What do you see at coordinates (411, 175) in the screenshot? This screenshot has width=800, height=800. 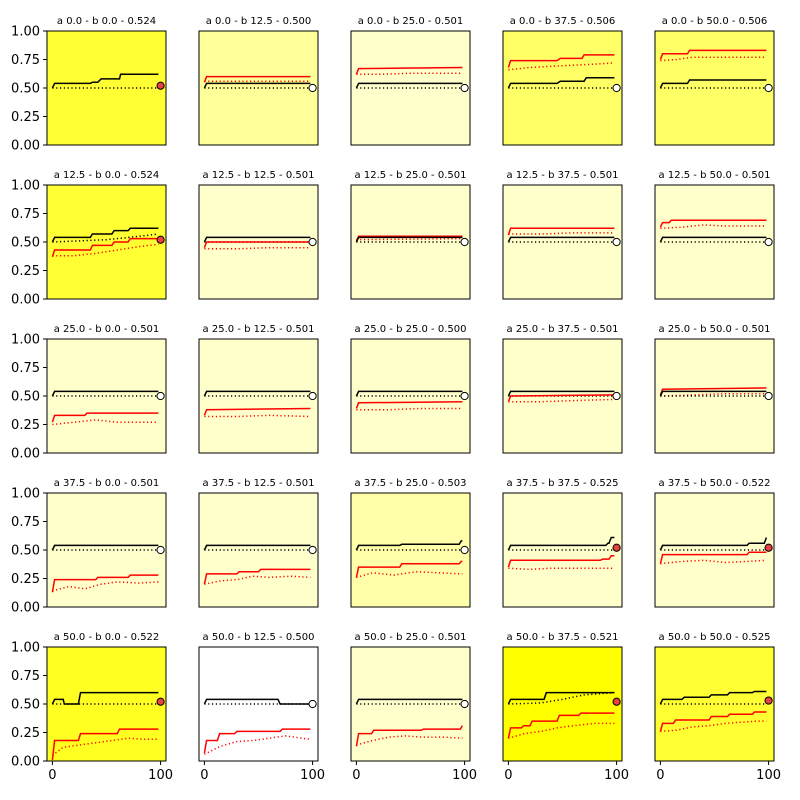 I see `panel-title: a 12.5 - b 25.0 - 0.501` at bounding box center [411, 175].